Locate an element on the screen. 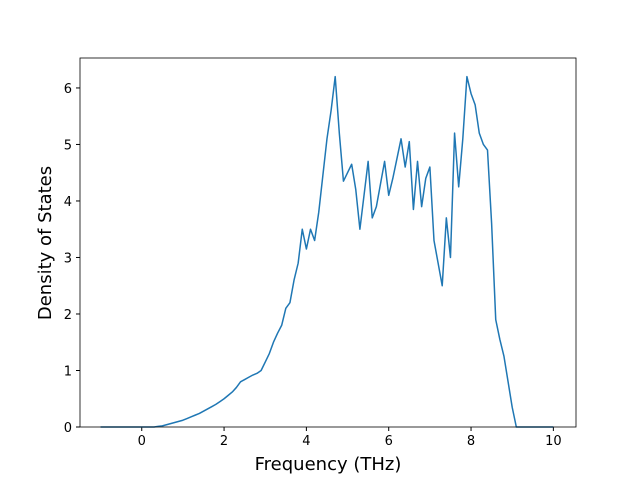 This screenshot has width=640, height=480. x-axis-label: Frequency (THz) is located at coordinates (328, 464).